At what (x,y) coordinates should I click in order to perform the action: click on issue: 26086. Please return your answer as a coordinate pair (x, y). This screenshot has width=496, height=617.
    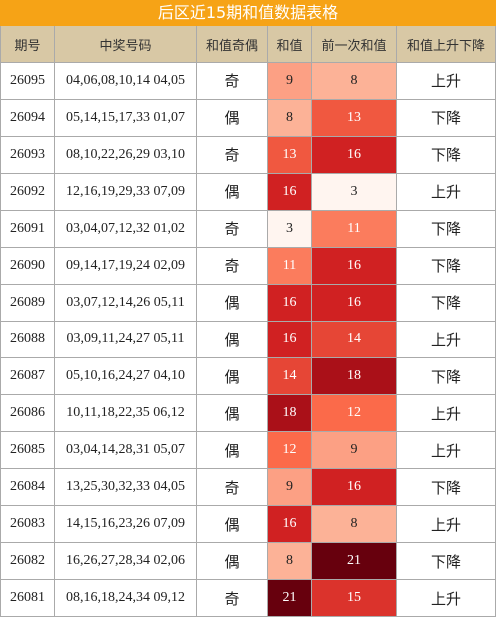
    Looking at the image, I should click on (27, 414).